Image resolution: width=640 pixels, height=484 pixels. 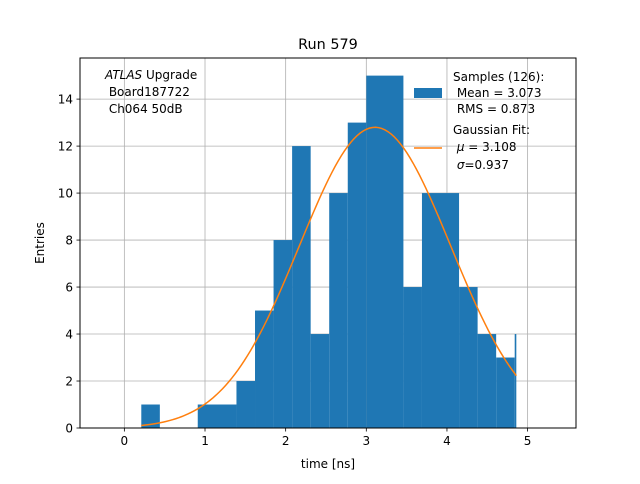 I want to click on y-axis-label: Entries, so click(x=40, y=243).